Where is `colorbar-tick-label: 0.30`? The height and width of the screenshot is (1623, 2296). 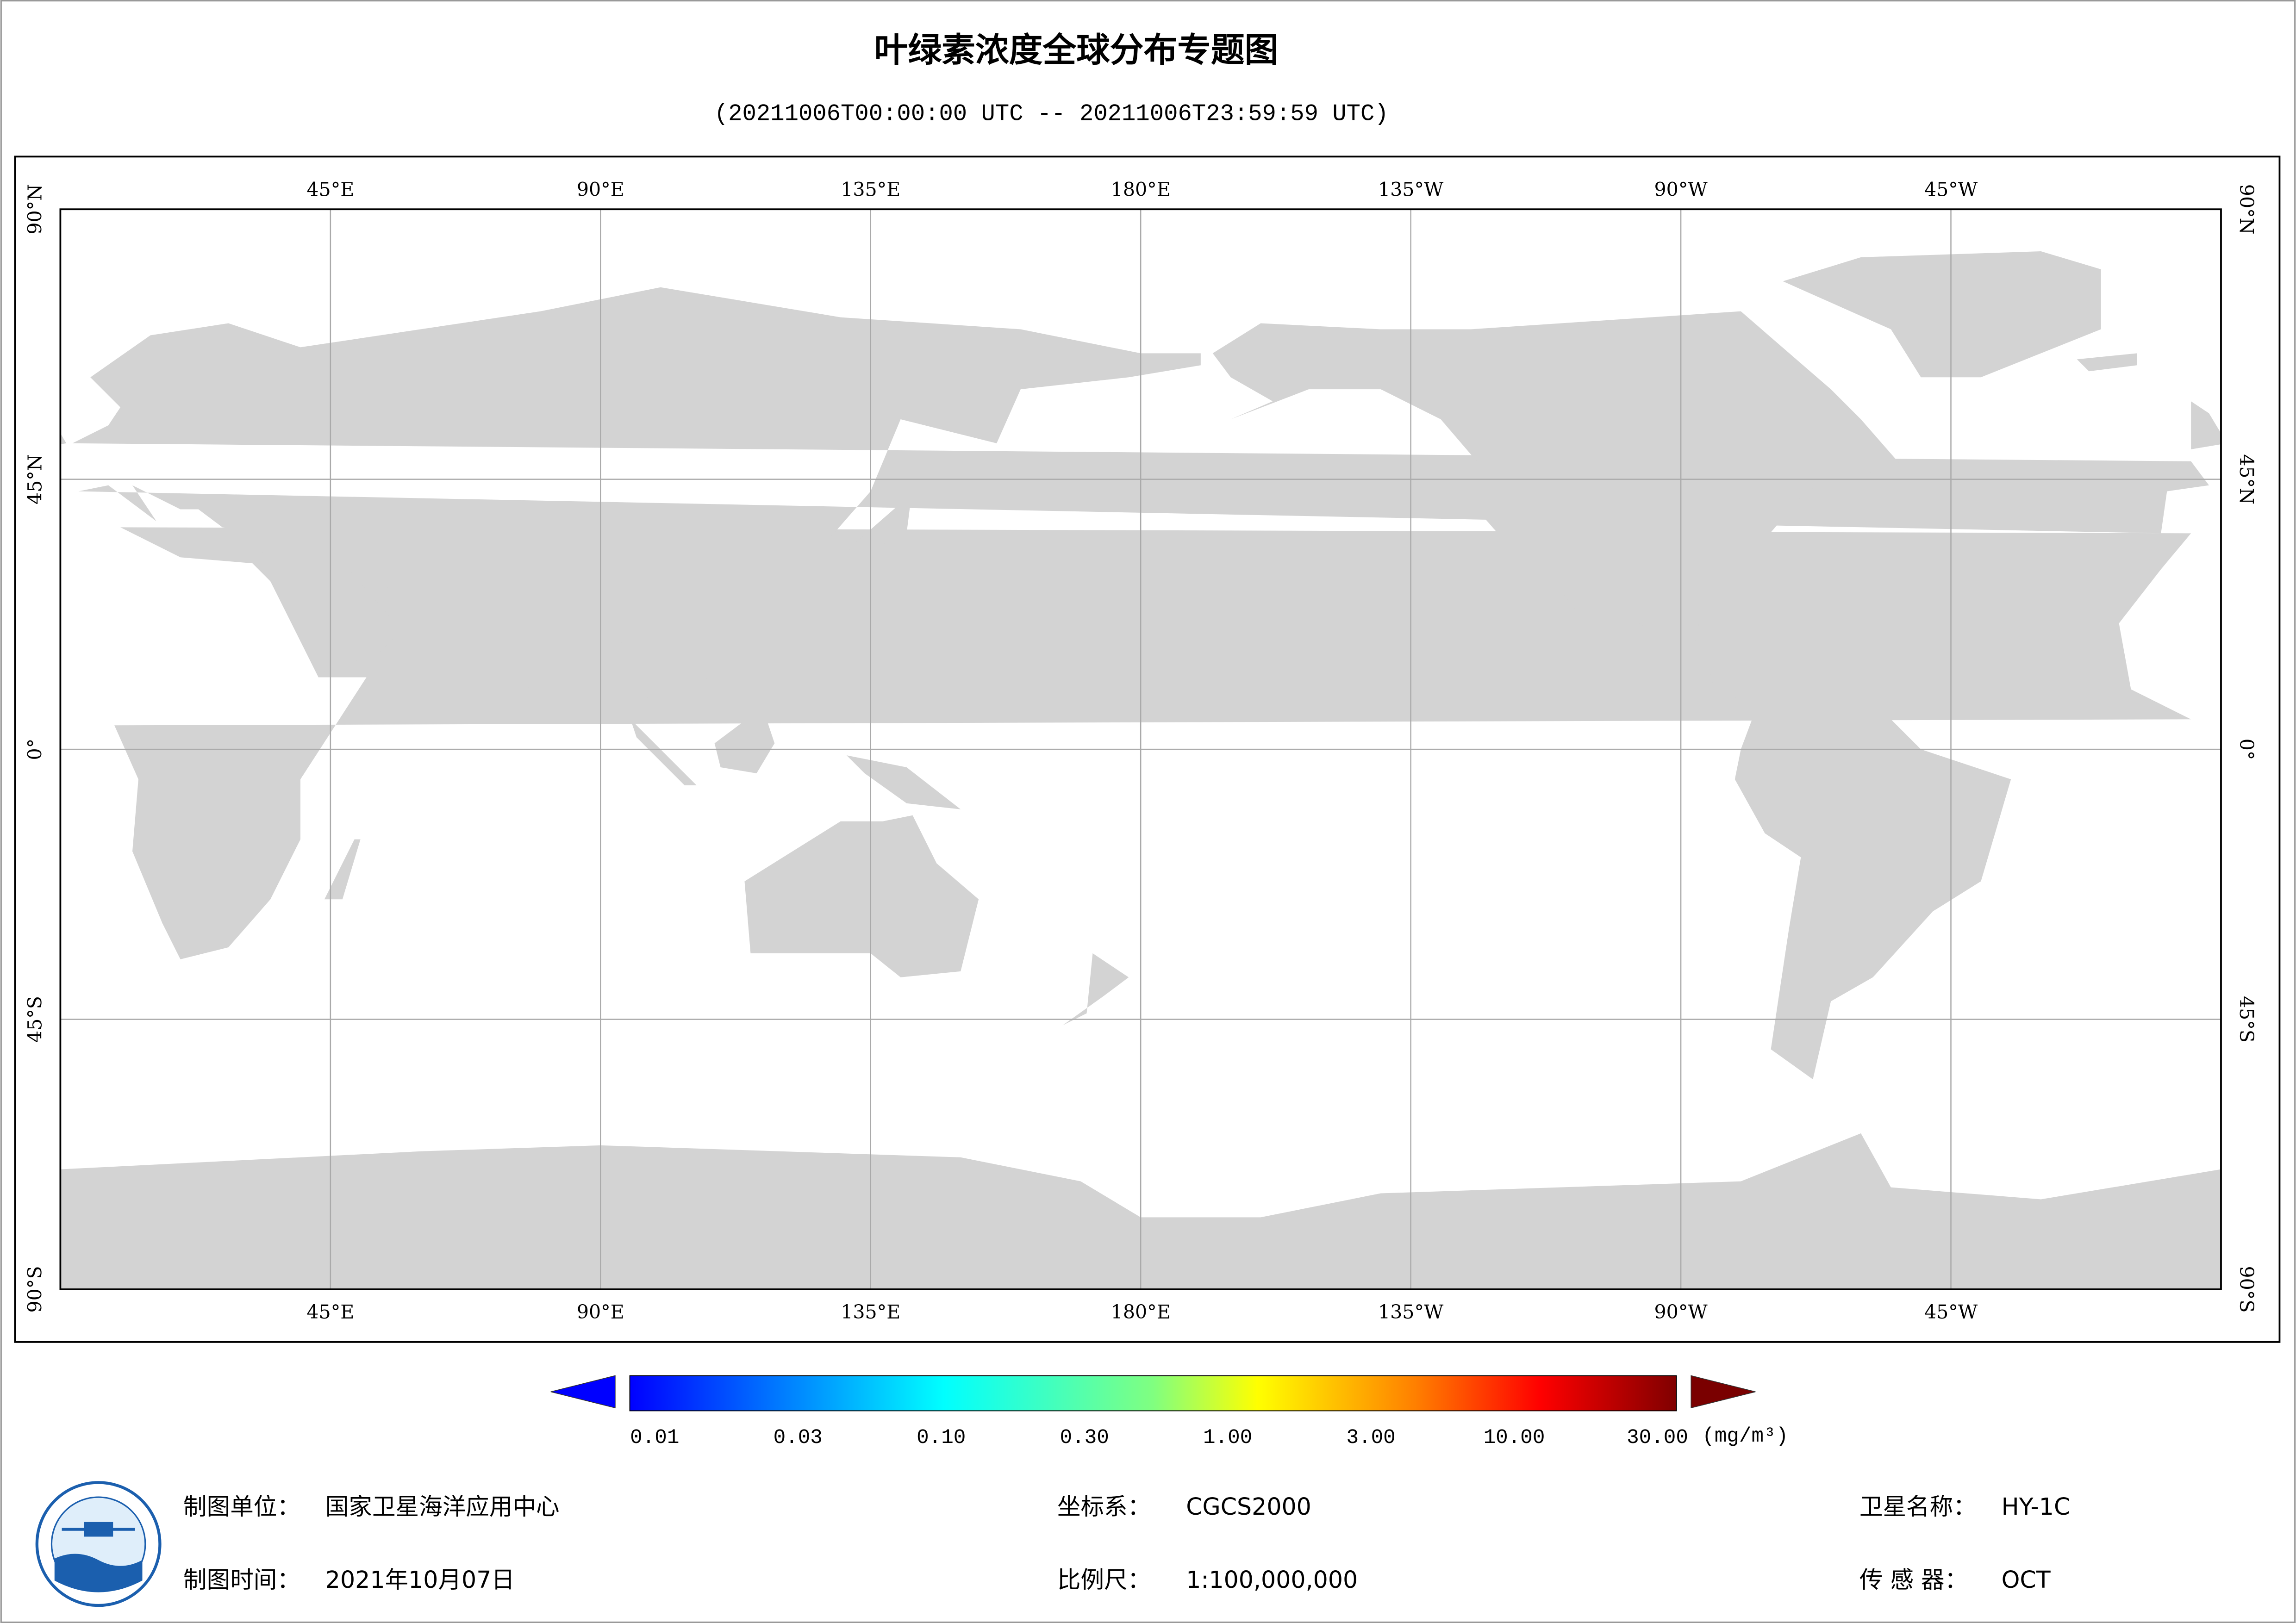 colorbar-tick-label: 0.30 is located at coordinates (1084, 1437).